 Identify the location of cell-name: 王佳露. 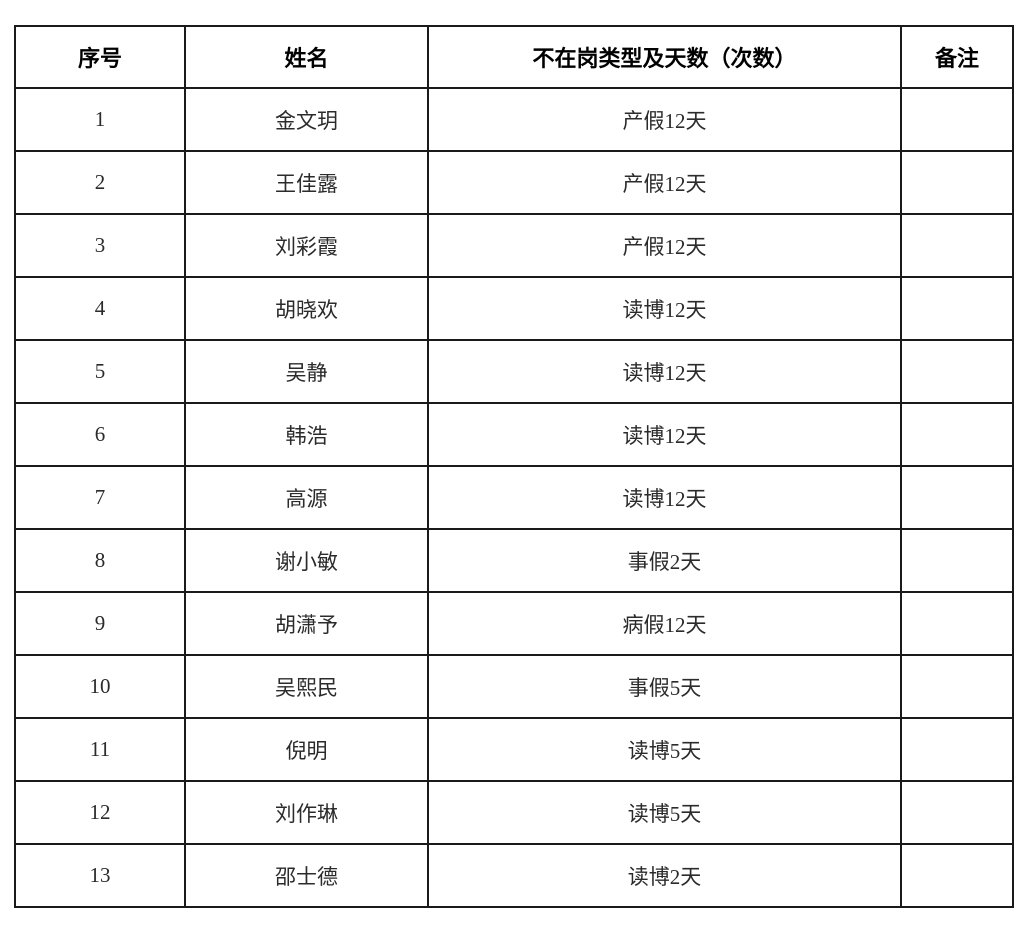
(306, 182).